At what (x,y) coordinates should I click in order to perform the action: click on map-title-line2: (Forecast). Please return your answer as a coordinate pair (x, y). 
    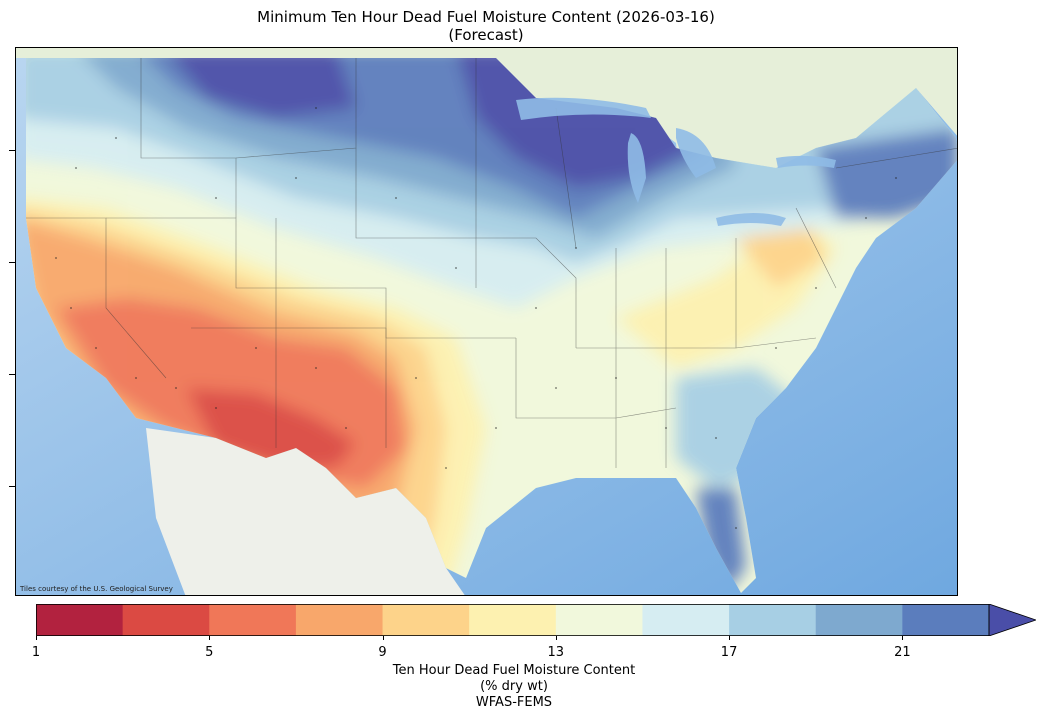
    Looking at the image, I should click on (486, 35).